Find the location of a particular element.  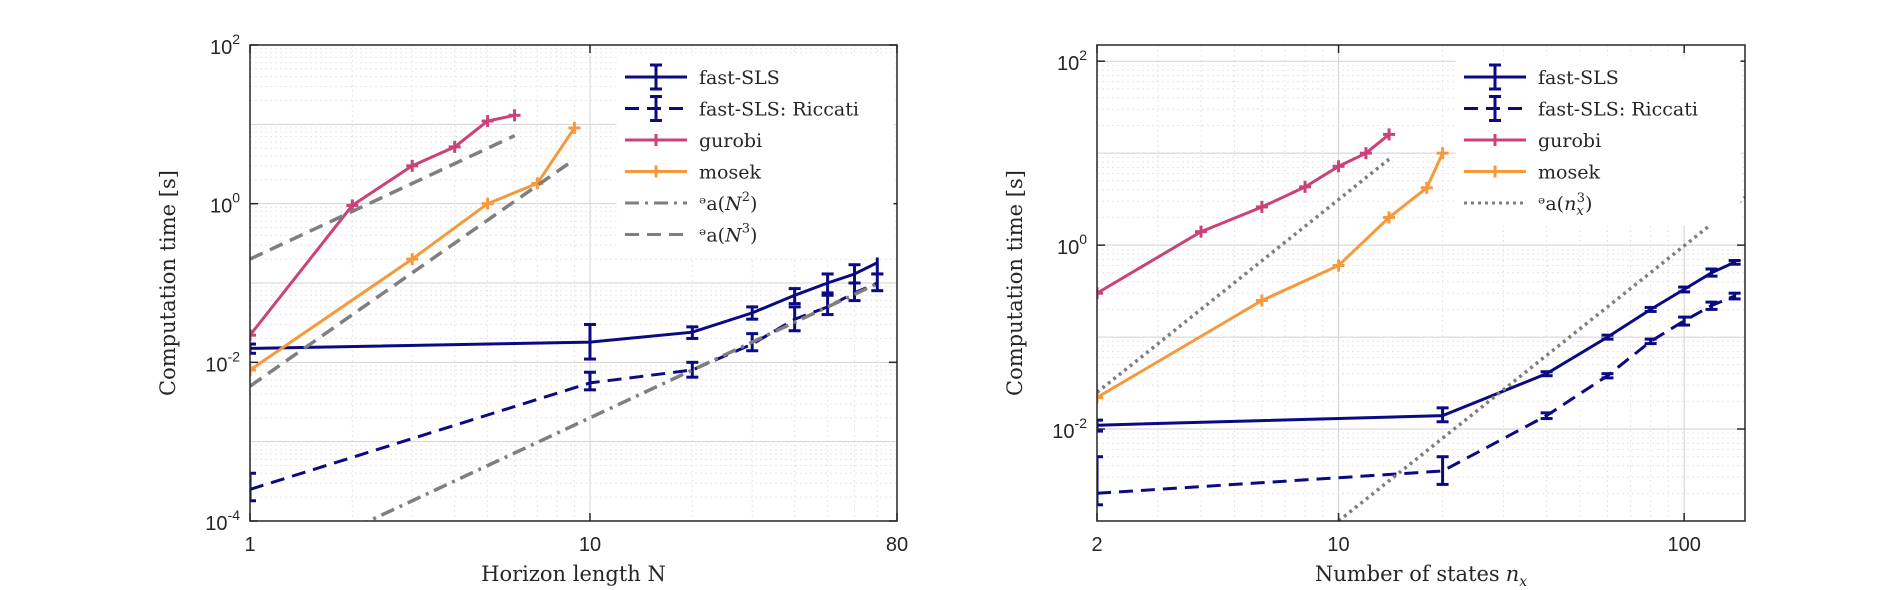

legend-item: ᵊa(N2) is located at coordinates (691, 202).